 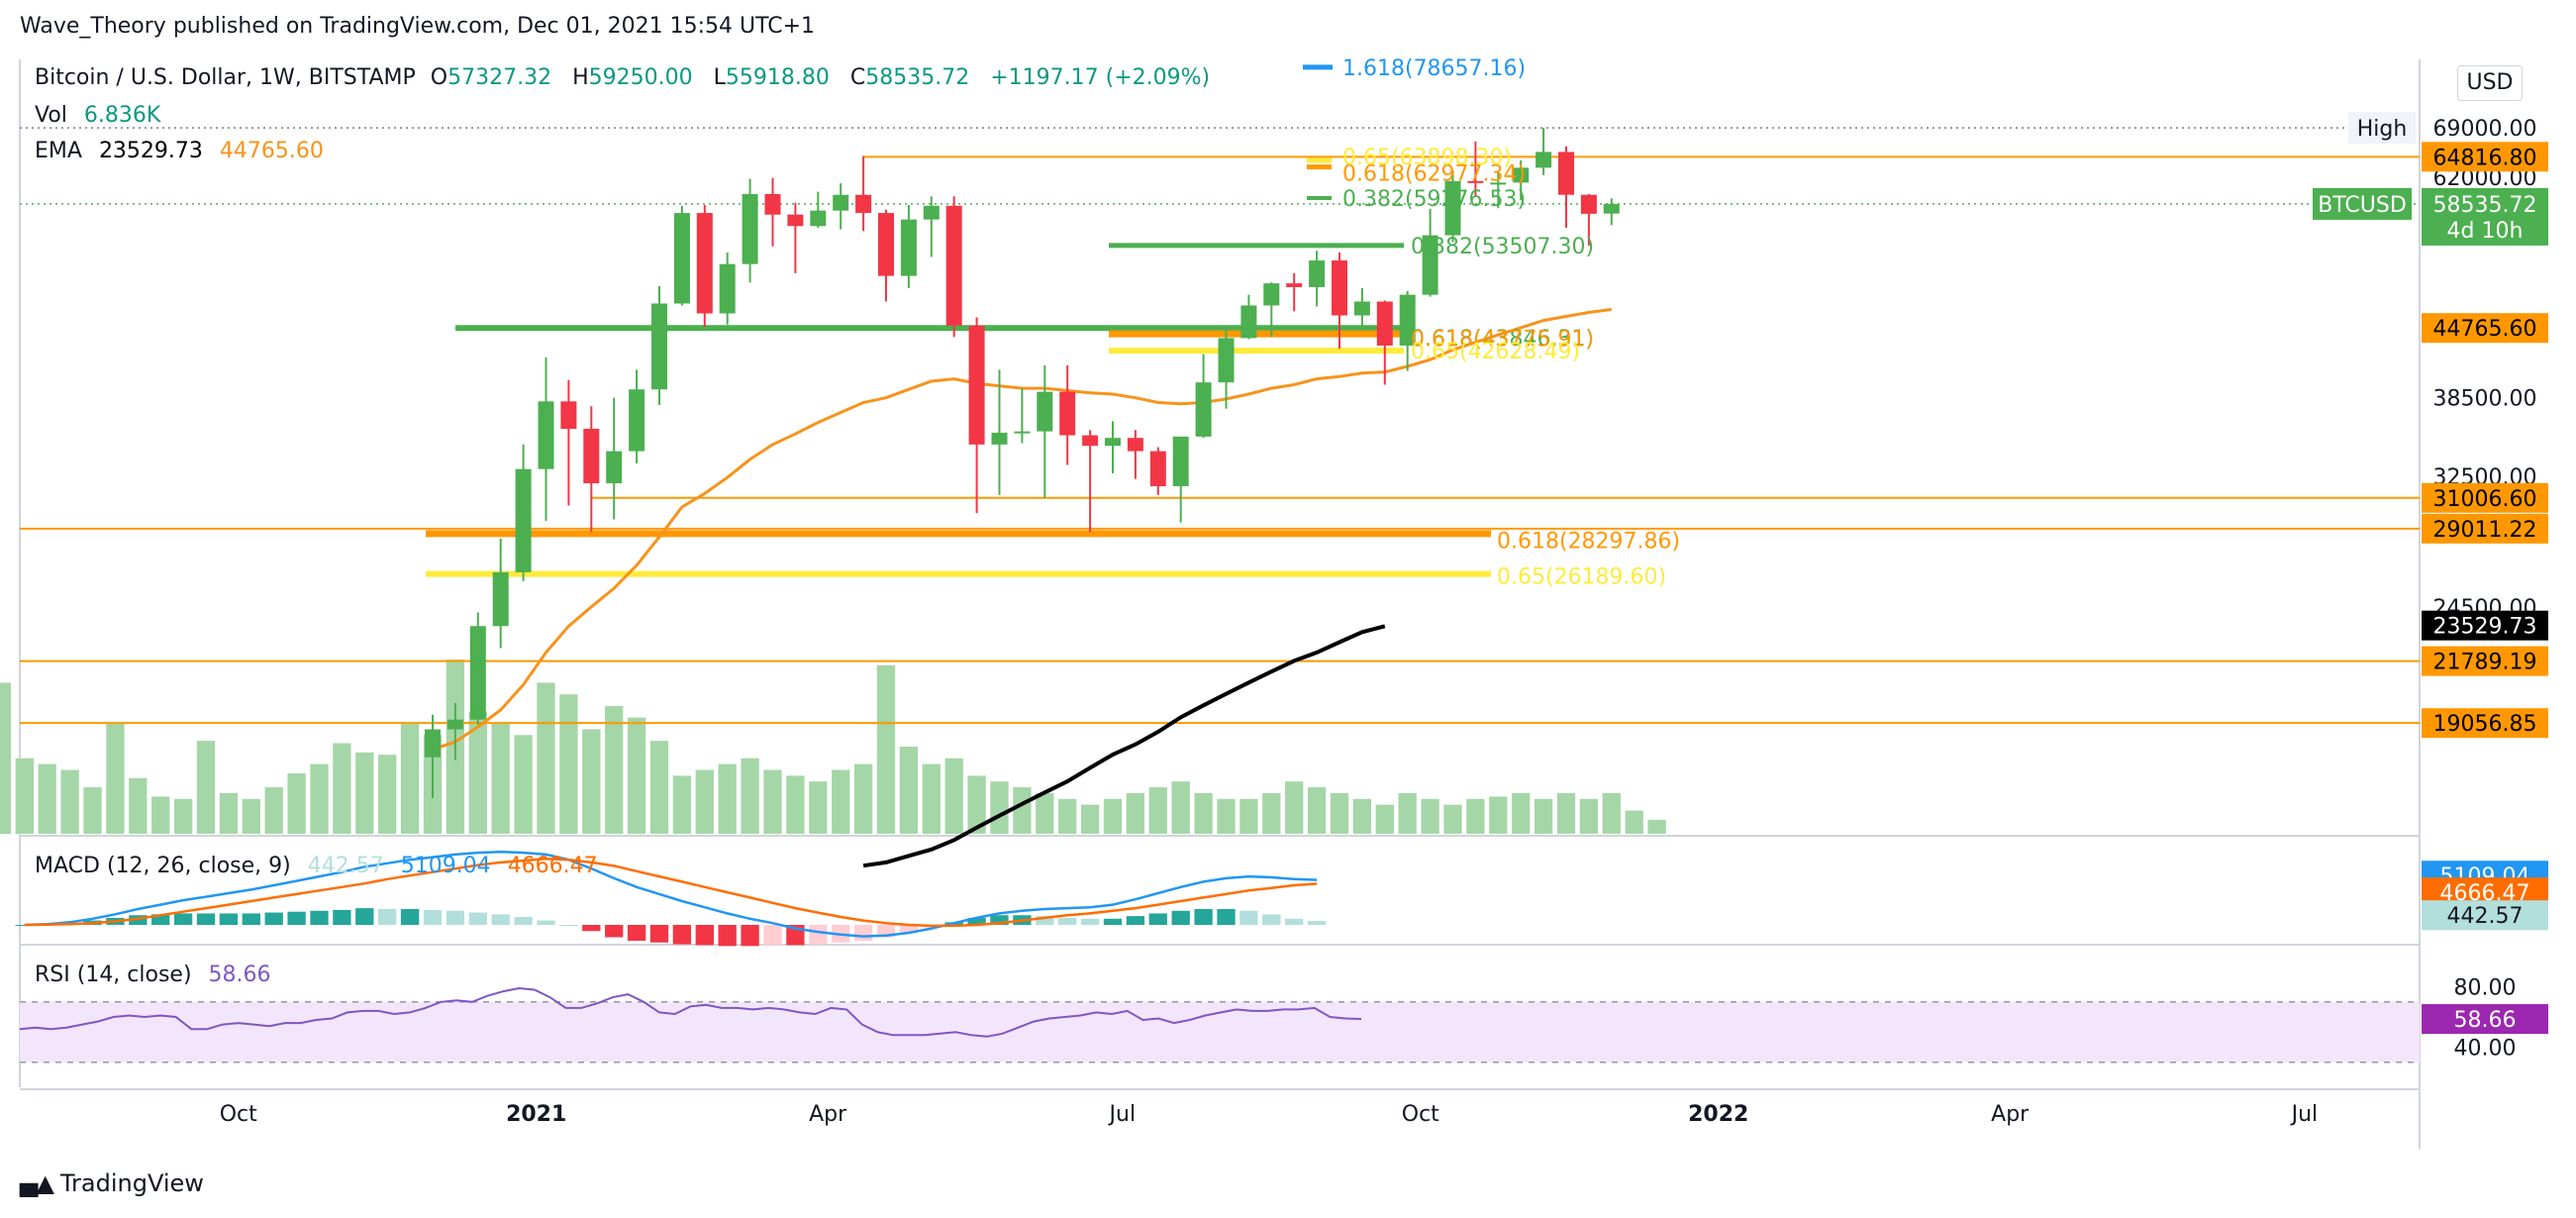 What do you see at coordinates (1100, 77) in the screenshot?
I see `change-value: +1197.17 (+2.09%)` at bounding box center [1100, 77].